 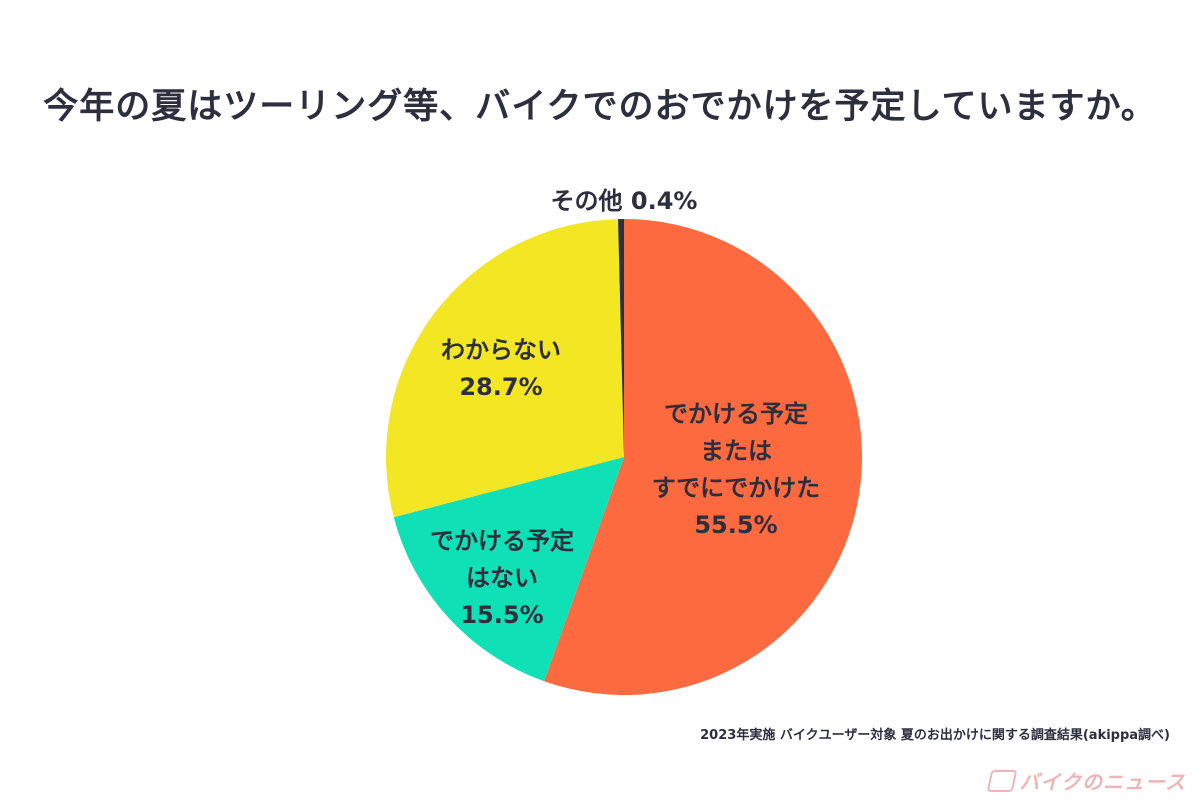 I want to click on slice-label-line: すでにでかけた, so click(x=736, y=488).